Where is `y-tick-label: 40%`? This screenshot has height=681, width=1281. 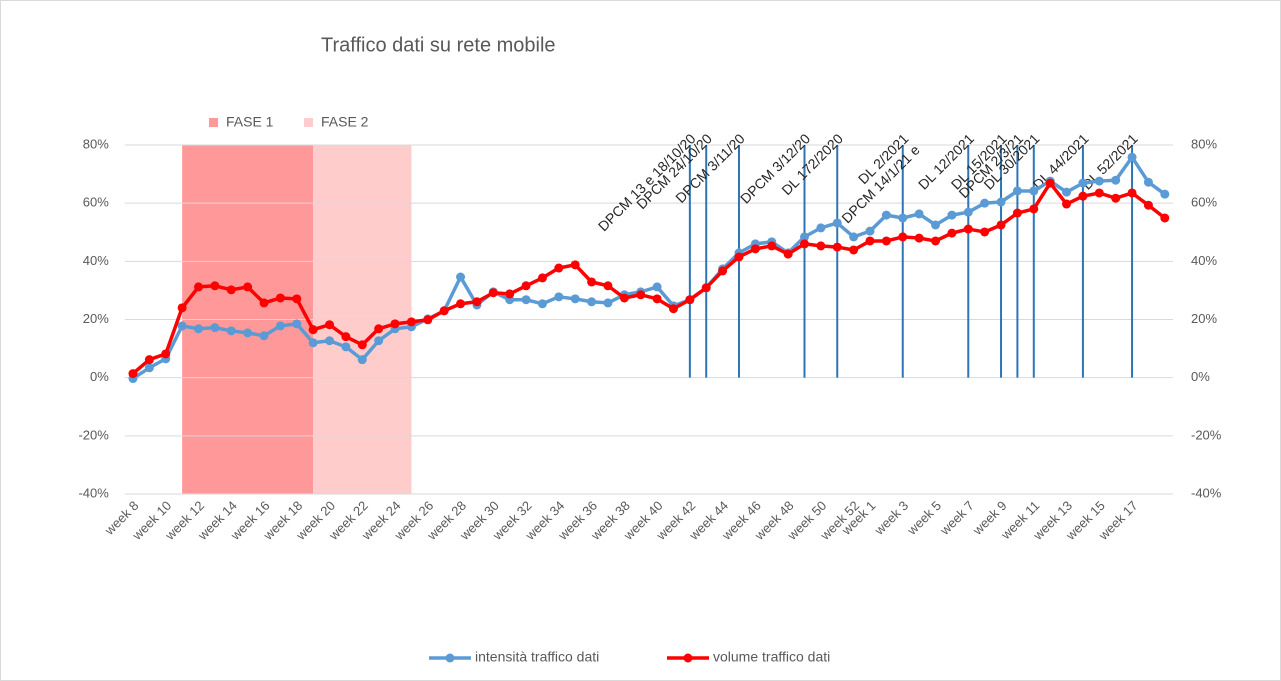
y-tick-label: 40% is located at coordinates (96, 260).